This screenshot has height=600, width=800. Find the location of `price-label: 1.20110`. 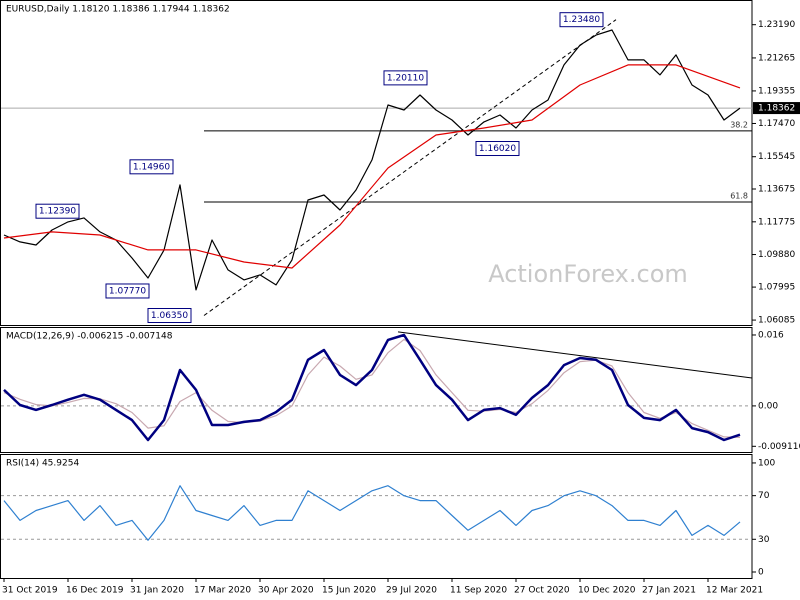

price-label: 1.20110 is located at coordinates (405, 78).